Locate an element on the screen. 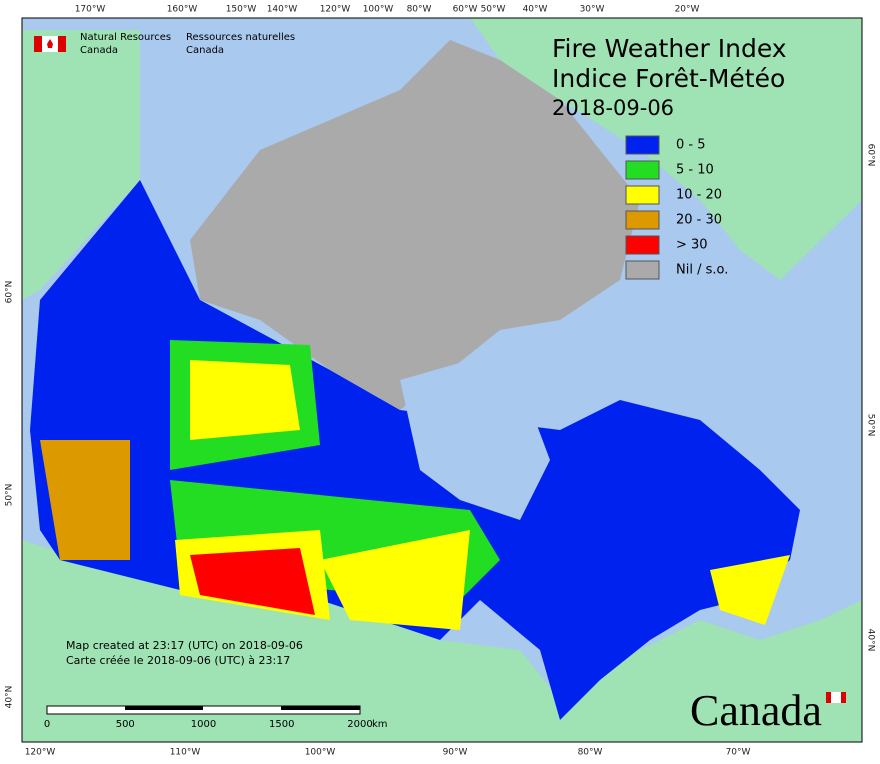  title: Fire Weather Index is located at coordinates (669, 48).